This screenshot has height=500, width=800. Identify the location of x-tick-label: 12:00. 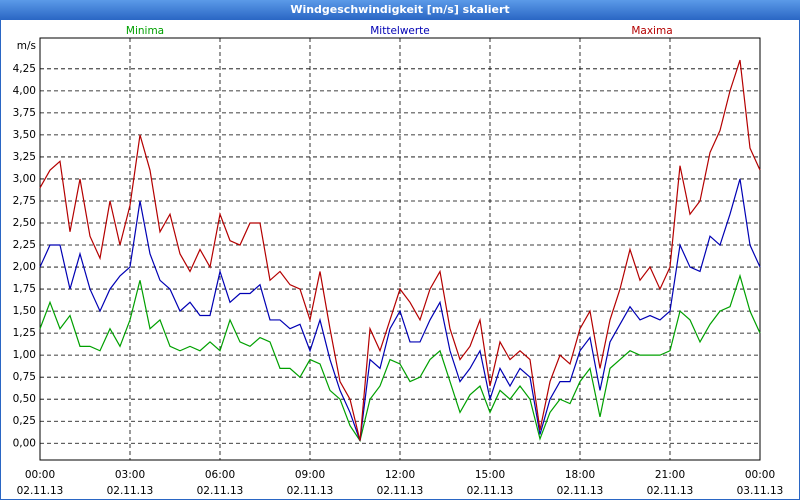
(400, 475).